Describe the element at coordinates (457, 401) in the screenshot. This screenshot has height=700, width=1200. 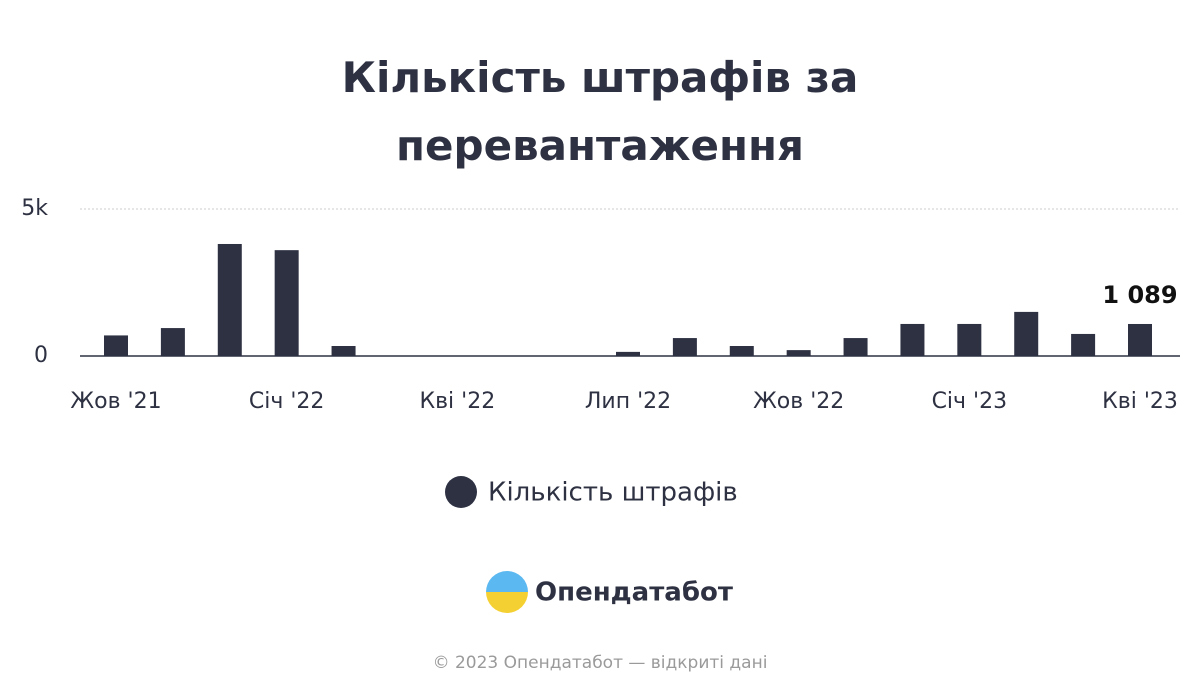
I see `x-tick-label: Кві '22` at that location.